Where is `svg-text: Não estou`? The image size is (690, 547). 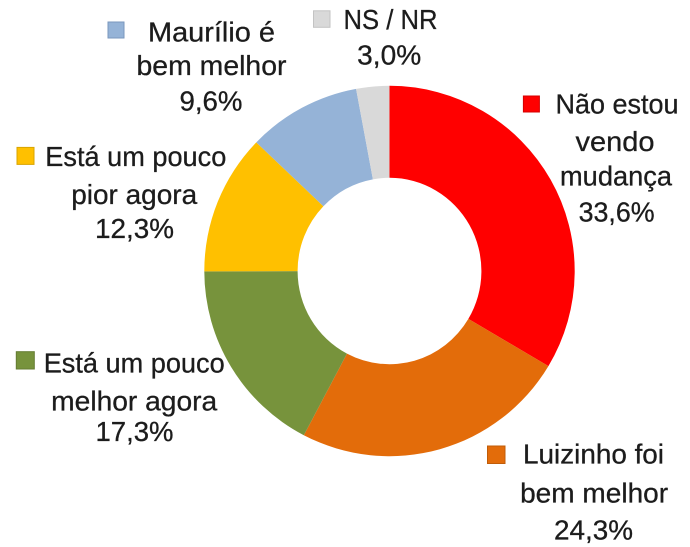
svg-text: Não estou is located at coordinates (617, 104).